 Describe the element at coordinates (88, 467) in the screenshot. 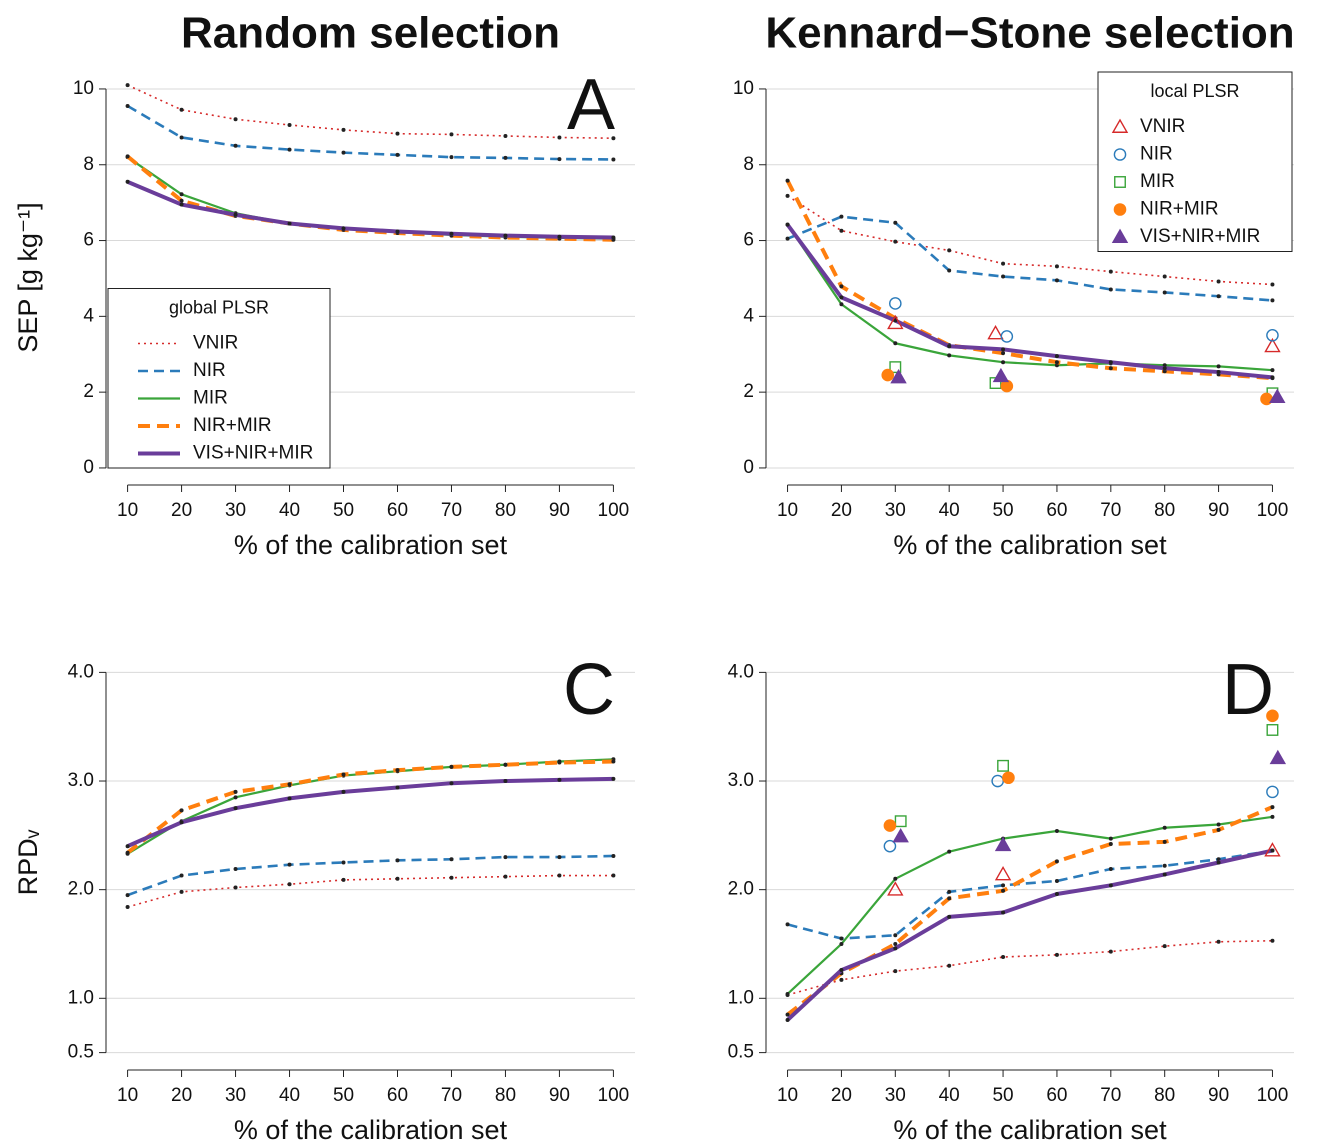

I see `y-tick-label: 0` at that location.